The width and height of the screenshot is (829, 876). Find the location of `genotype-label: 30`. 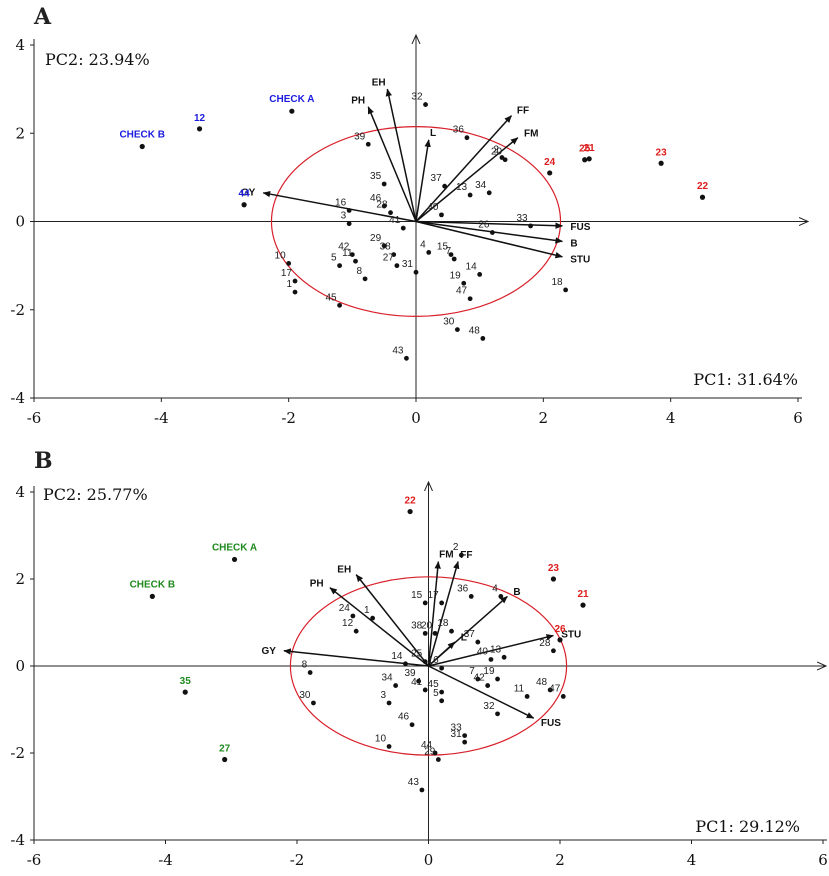

genotype-label: 30 is located at coordinates (305, 695).